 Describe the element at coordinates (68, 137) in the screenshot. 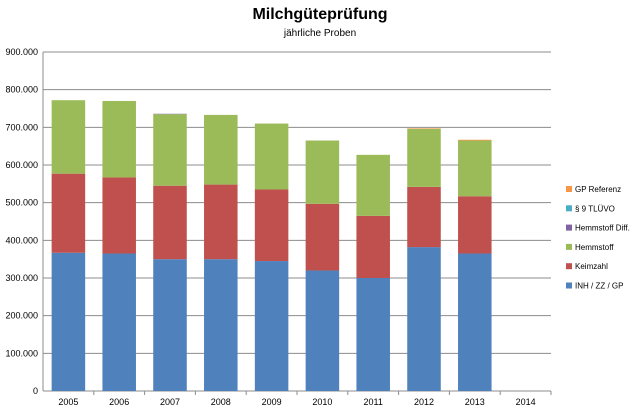

I see `bar-2005-hemmstoff` at that location.